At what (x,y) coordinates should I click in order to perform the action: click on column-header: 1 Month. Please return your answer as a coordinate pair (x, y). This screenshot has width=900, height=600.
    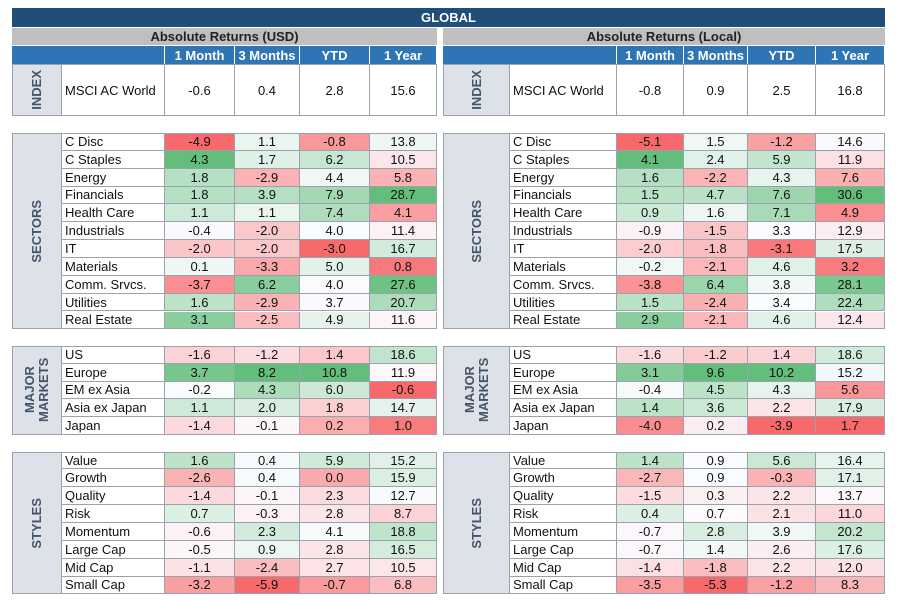
    Looking at the image, I should click on (650, 55).